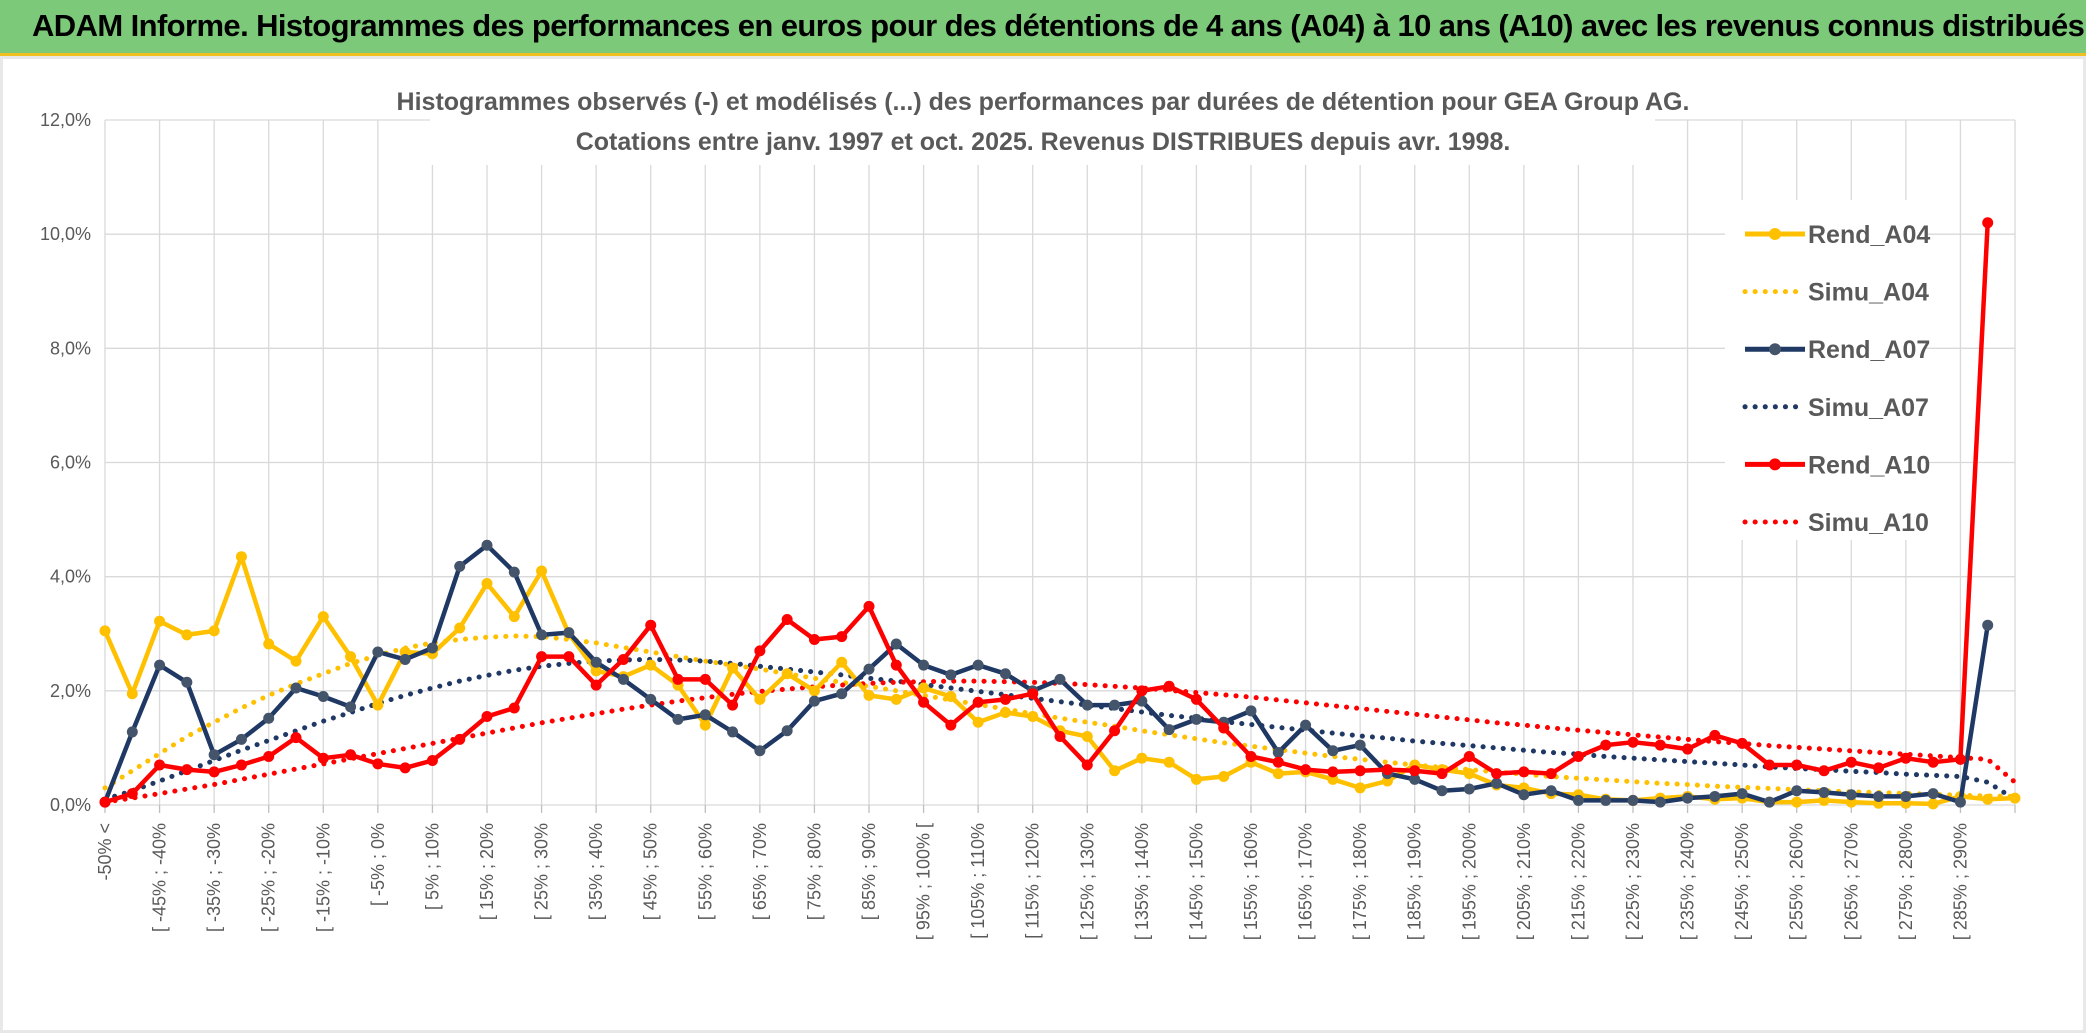 This screenshot has height=1033, width=2086. What do you see at coordinates (1775, 234) in the screenshot?
I see `legend-marker` at bounding box center [1775, 234].